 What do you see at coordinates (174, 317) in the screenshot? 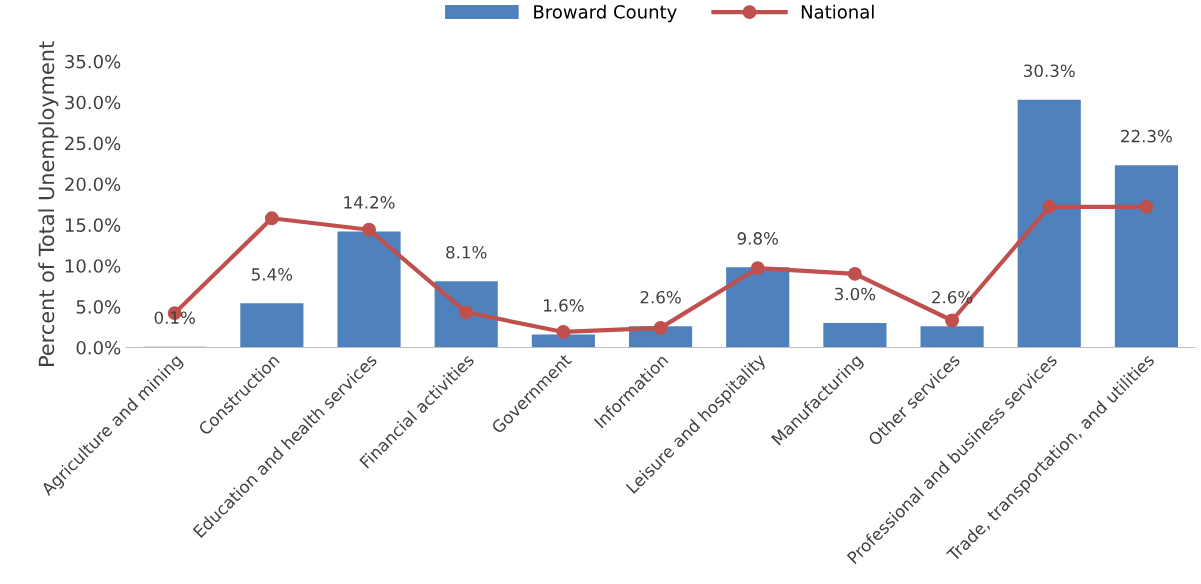
I see `data-label: 0.1%` at bounding box center [174, 317].